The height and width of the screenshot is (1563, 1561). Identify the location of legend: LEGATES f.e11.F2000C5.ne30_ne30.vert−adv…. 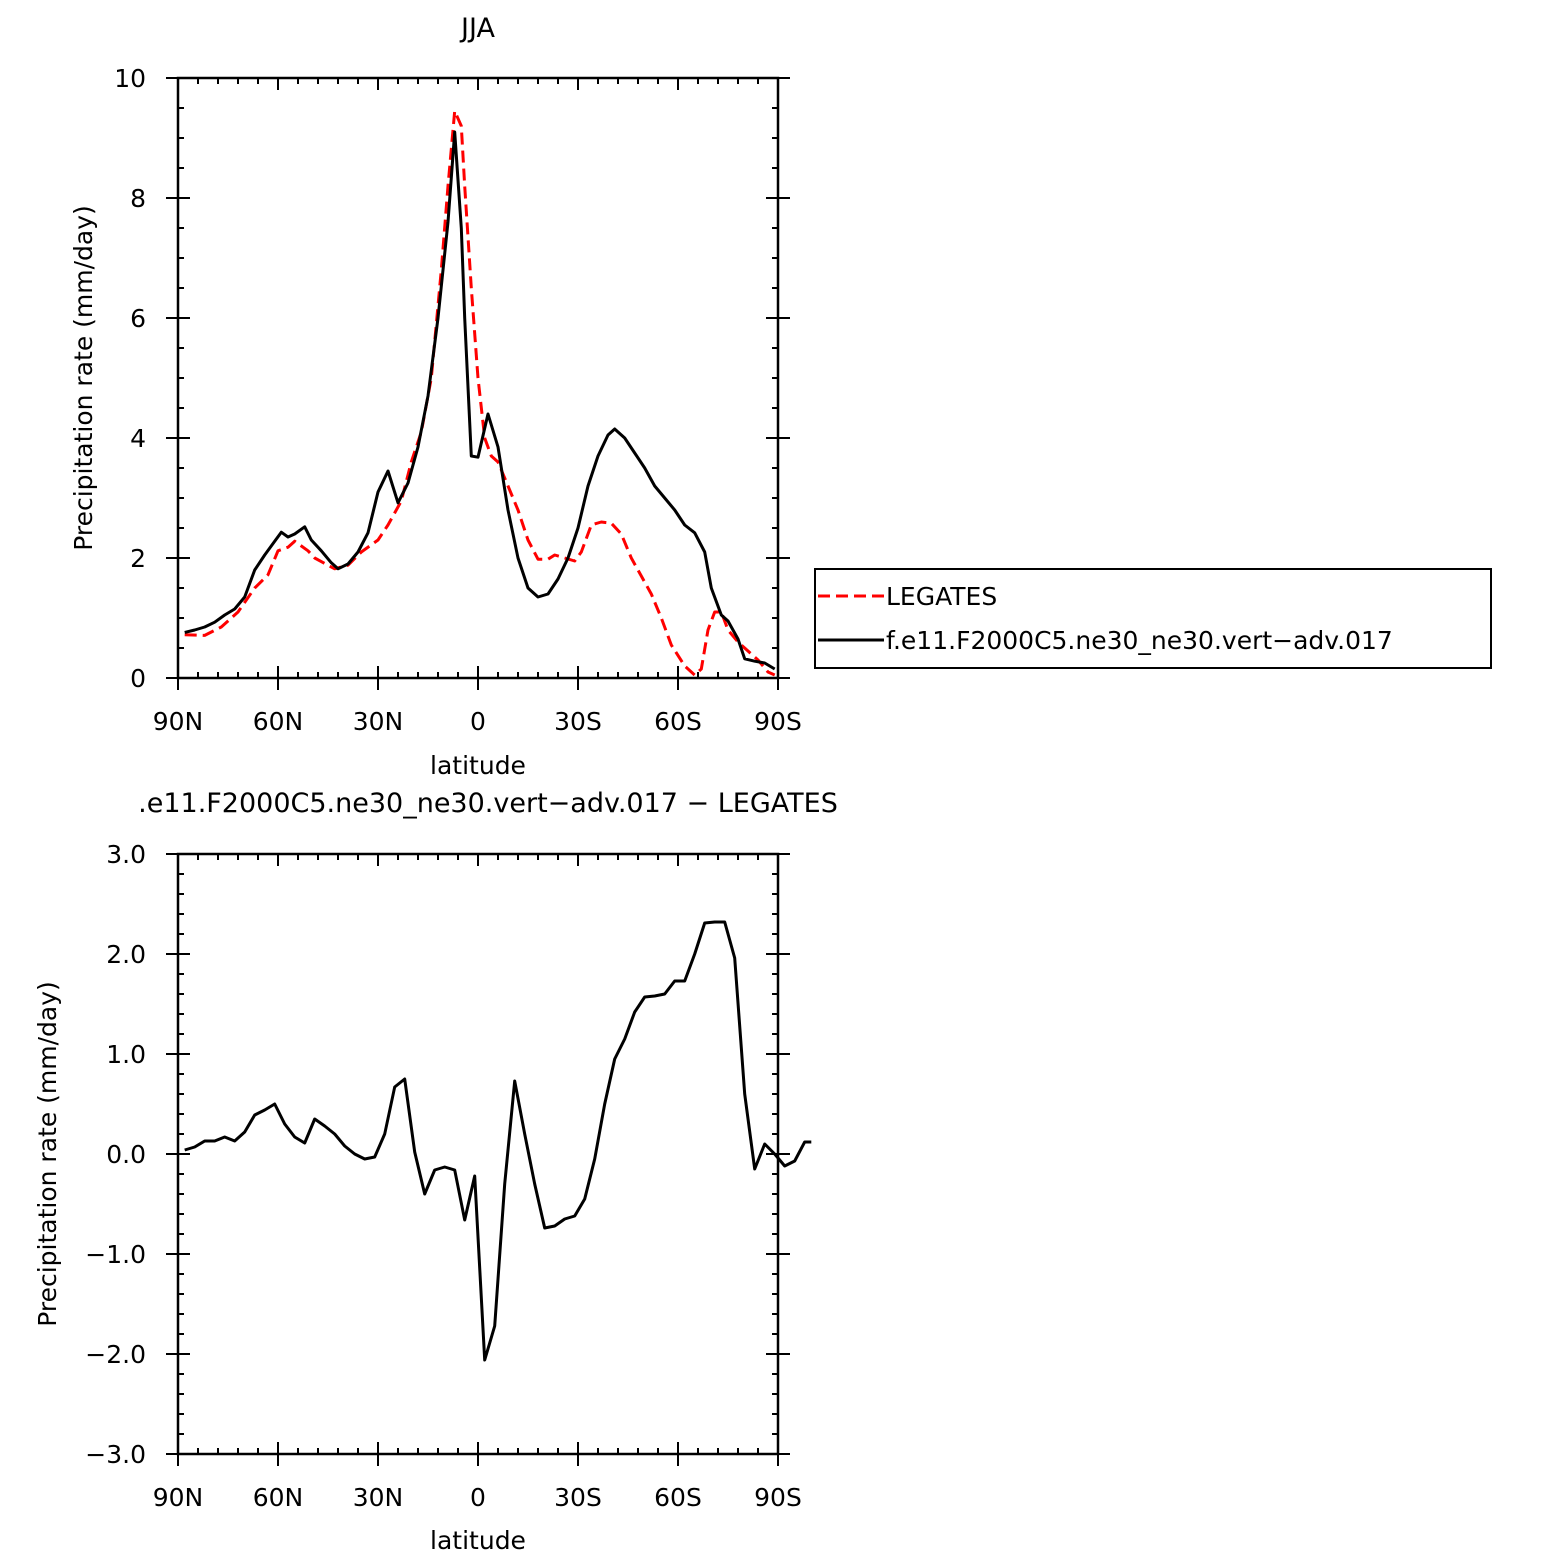
(1153, 618).